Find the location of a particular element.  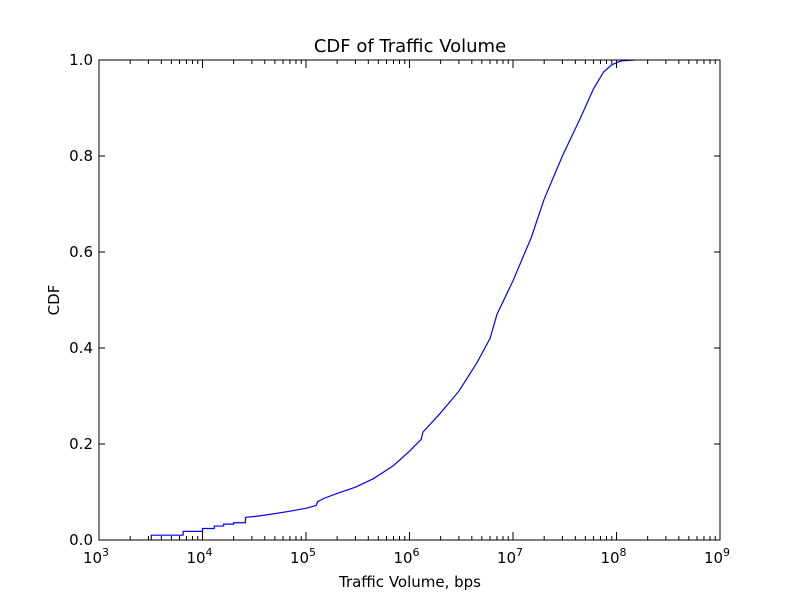

x-tick-label: 10⁵ is located at coordinates (303, 556).